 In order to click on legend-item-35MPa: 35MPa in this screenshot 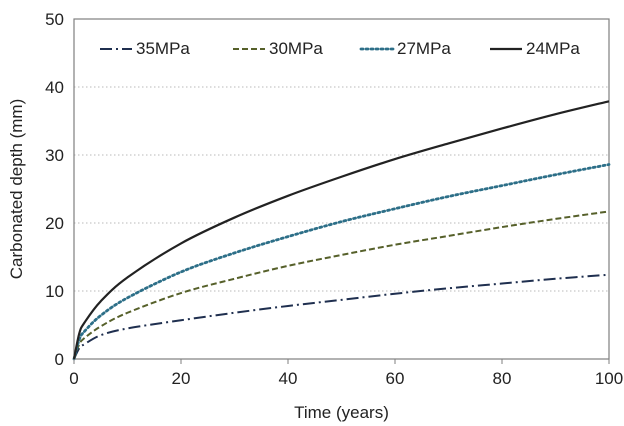, I will do `click(145, 48)`.